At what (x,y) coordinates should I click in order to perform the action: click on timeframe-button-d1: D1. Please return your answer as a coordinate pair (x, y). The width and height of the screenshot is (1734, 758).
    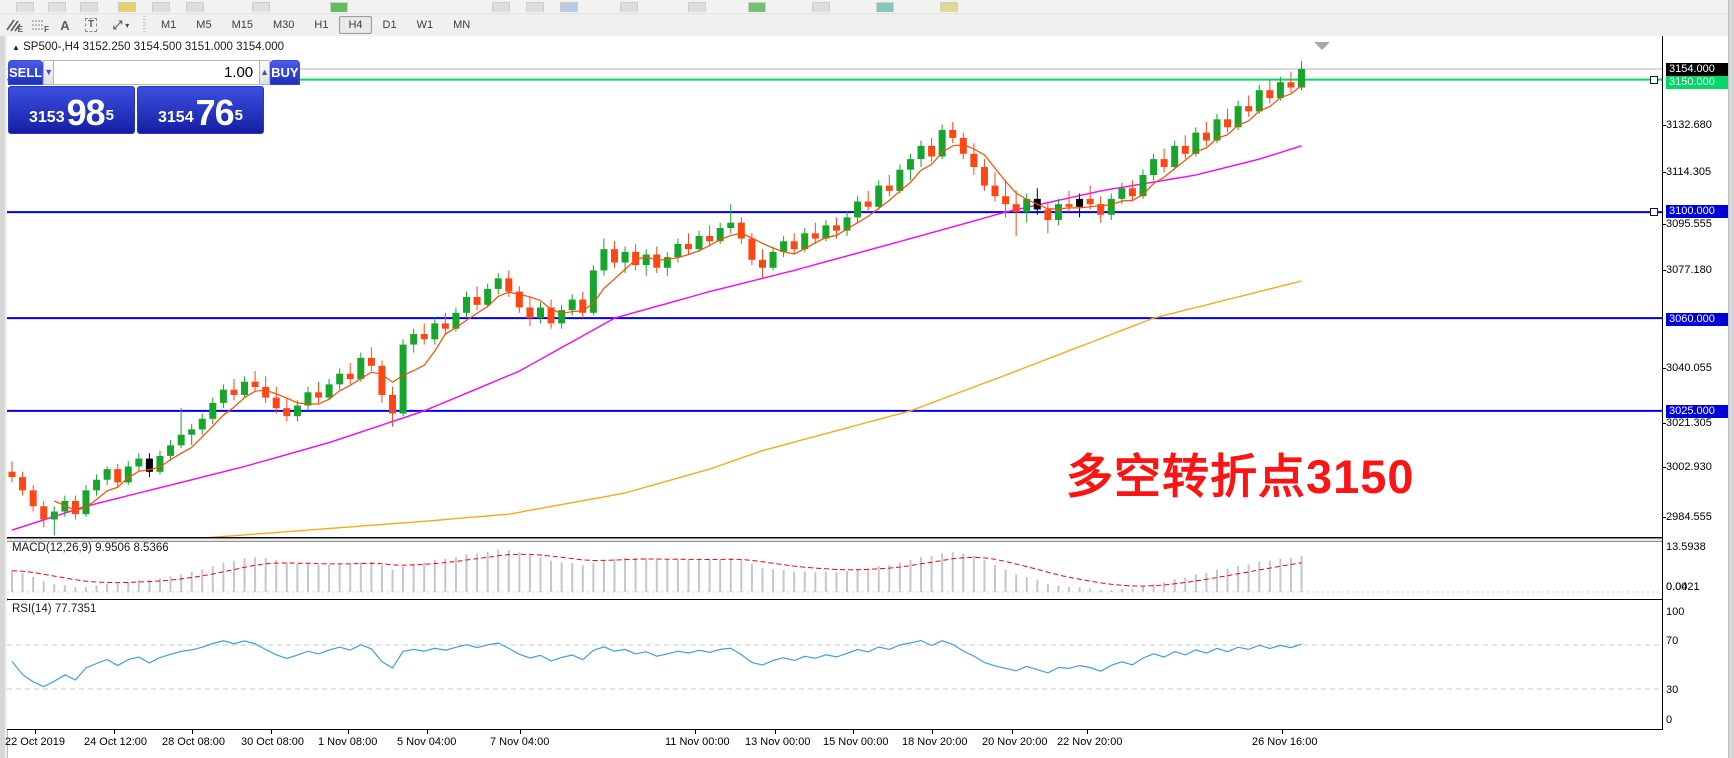
    Looking at the image, I should click on (389, 25).